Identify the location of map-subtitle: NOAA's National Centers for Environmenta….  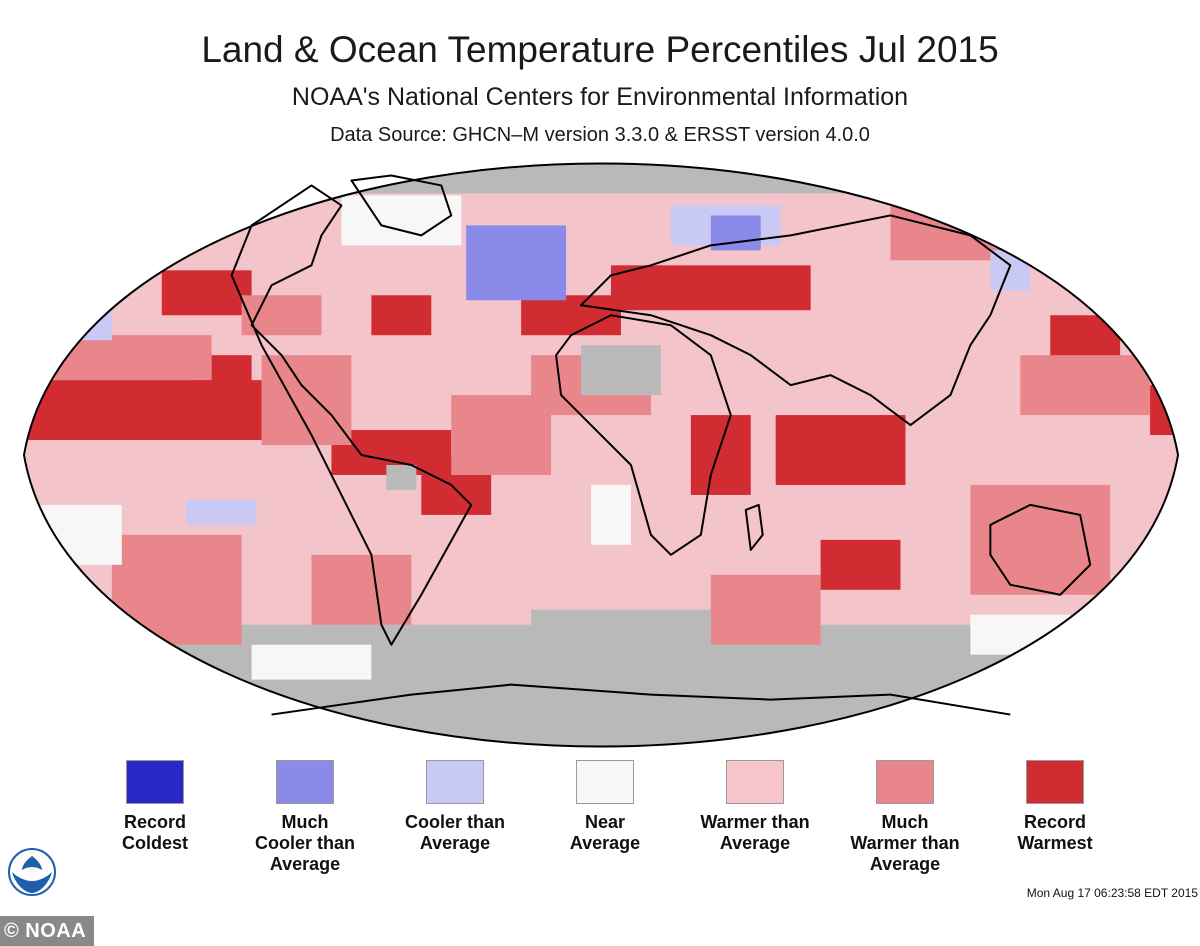
(600, 97).